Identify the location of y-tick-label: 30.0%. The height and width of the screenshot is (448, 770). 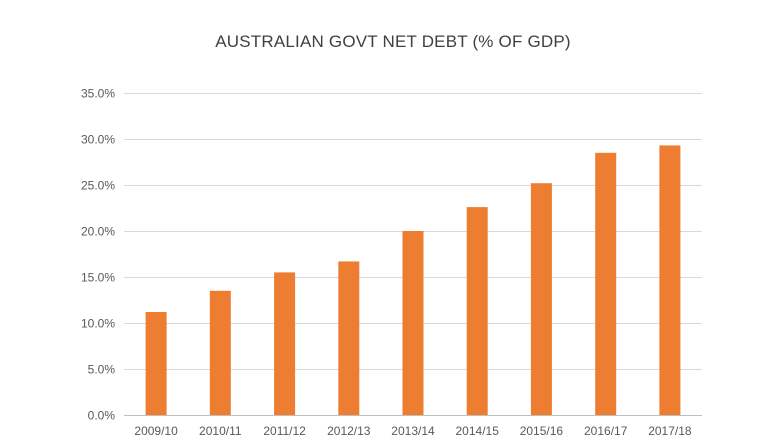
(98, 140).